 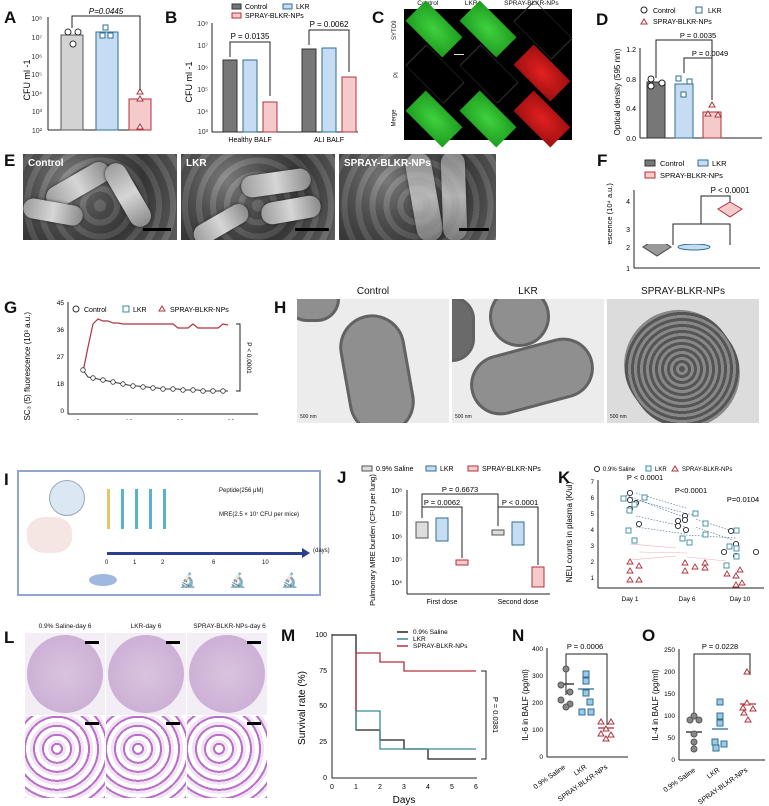 What do you see at coordinates (288, 635) in the screenshot?
I see `panel-label-m: M` at bounding box center [288, 635].